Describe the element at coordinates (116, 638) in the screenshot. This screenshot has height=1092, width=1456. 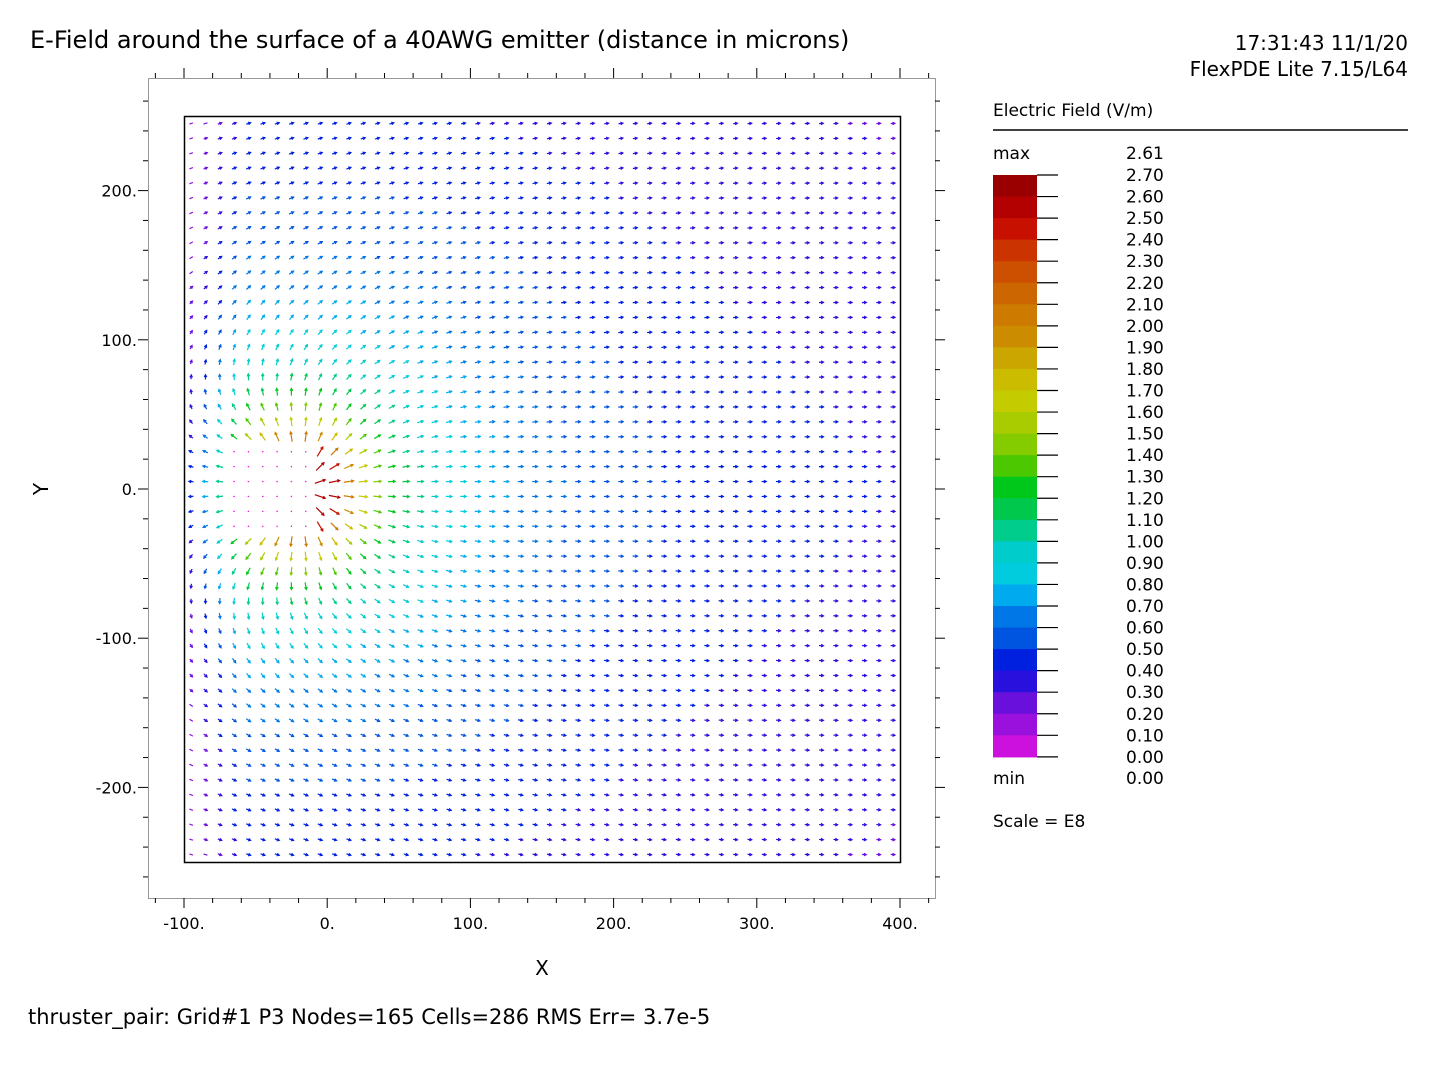
I see `y-tick-label: -100.` at that location.